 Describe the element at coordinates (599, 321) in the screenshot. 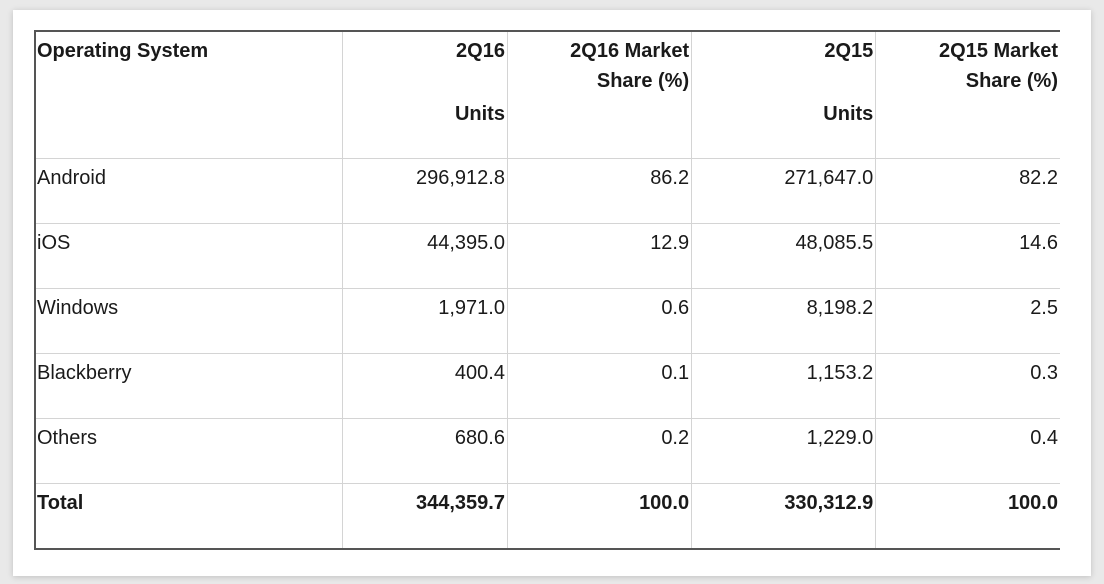

I see `cell-share-2q16: 0.6` at that location.